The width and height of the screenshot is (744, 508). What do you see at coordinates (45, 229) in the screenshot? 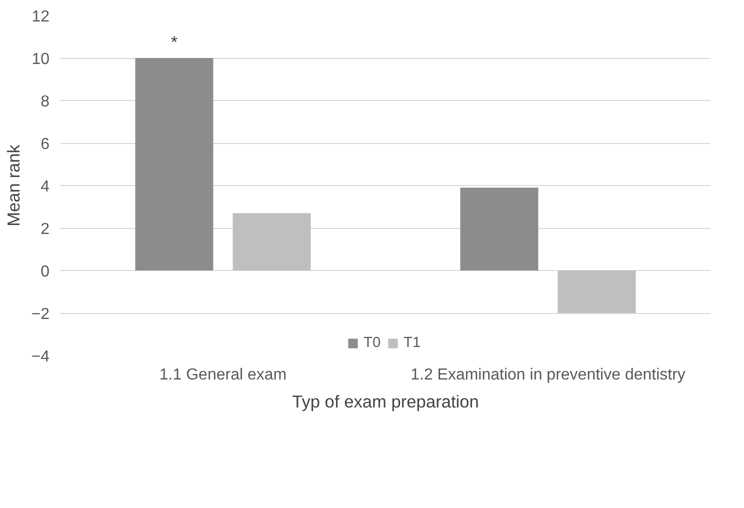
I see `y-tick-label: 2` at bounding box center [45, 229].